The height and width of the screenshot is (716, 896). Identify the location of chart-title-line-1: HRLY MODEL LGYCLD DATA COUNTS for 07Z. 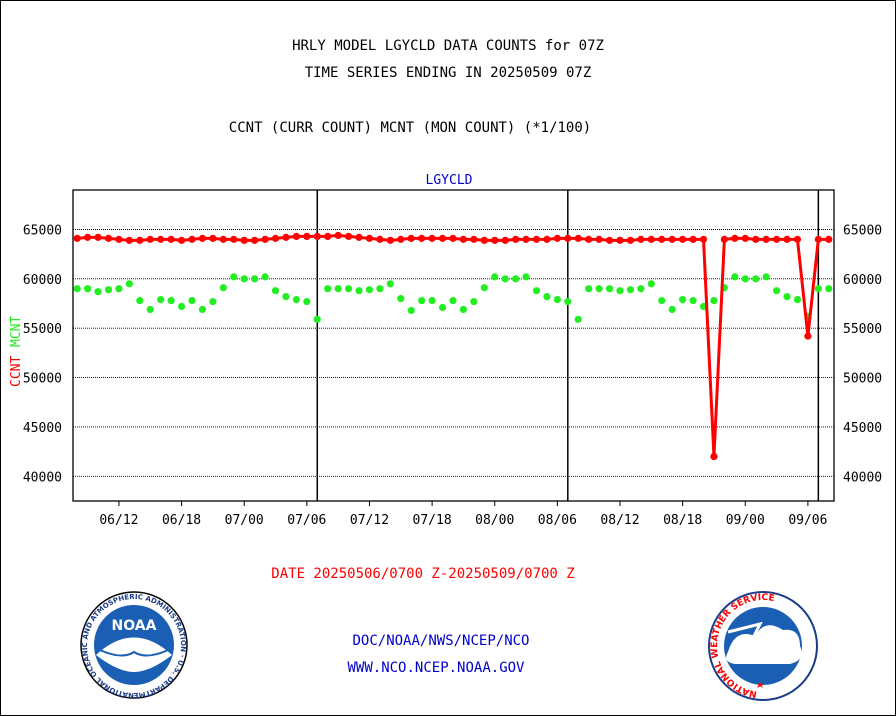
(448, 46).